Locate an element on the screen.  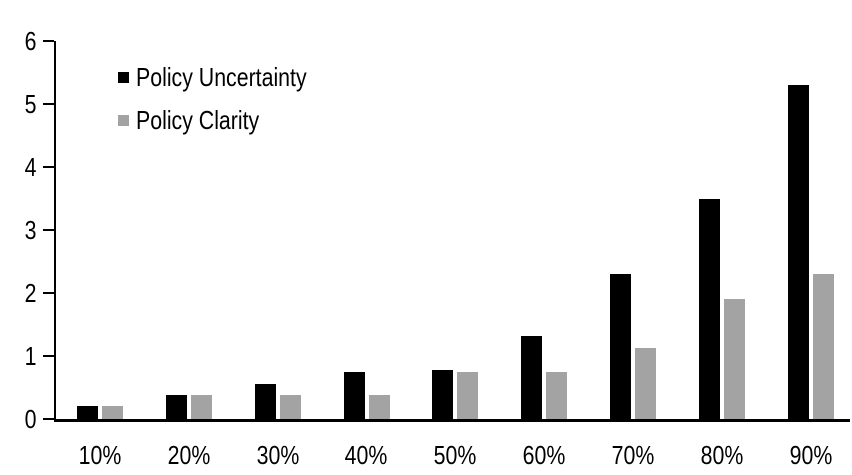
bar-policy-uncertainty-40pct is located at coordinates (354, 395).